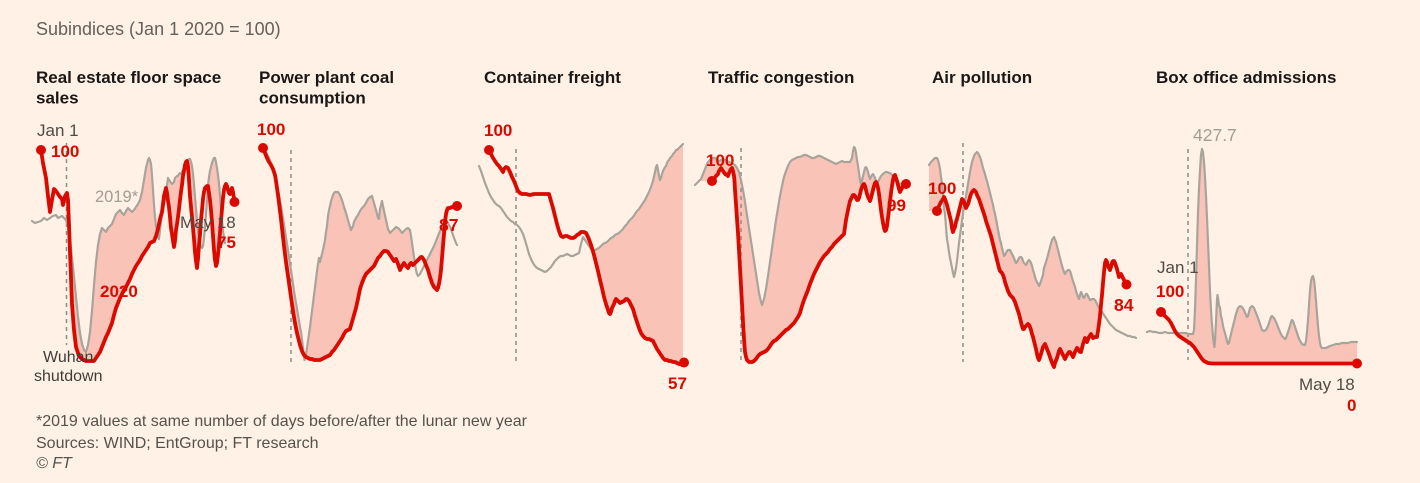 The image size is (1420, 483). I want to click on svg-text: Air pollution, so click(982, 77).